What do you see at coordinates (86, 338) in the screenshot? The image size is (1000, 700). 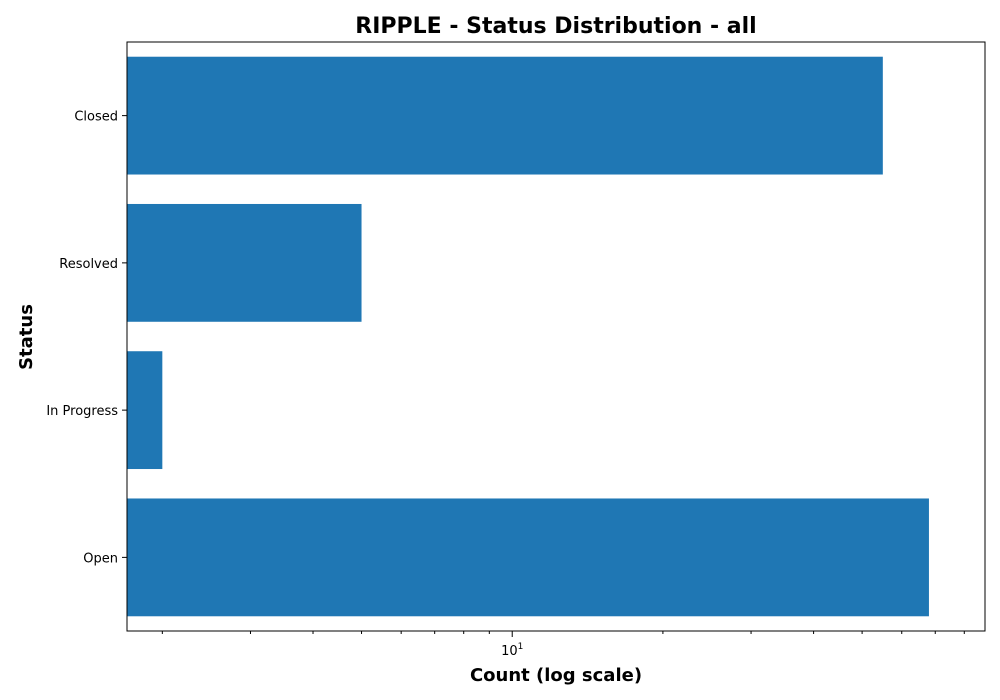 I see `y-axis: Closed Resolved In Progress Open` at bounding box center [86, 338].